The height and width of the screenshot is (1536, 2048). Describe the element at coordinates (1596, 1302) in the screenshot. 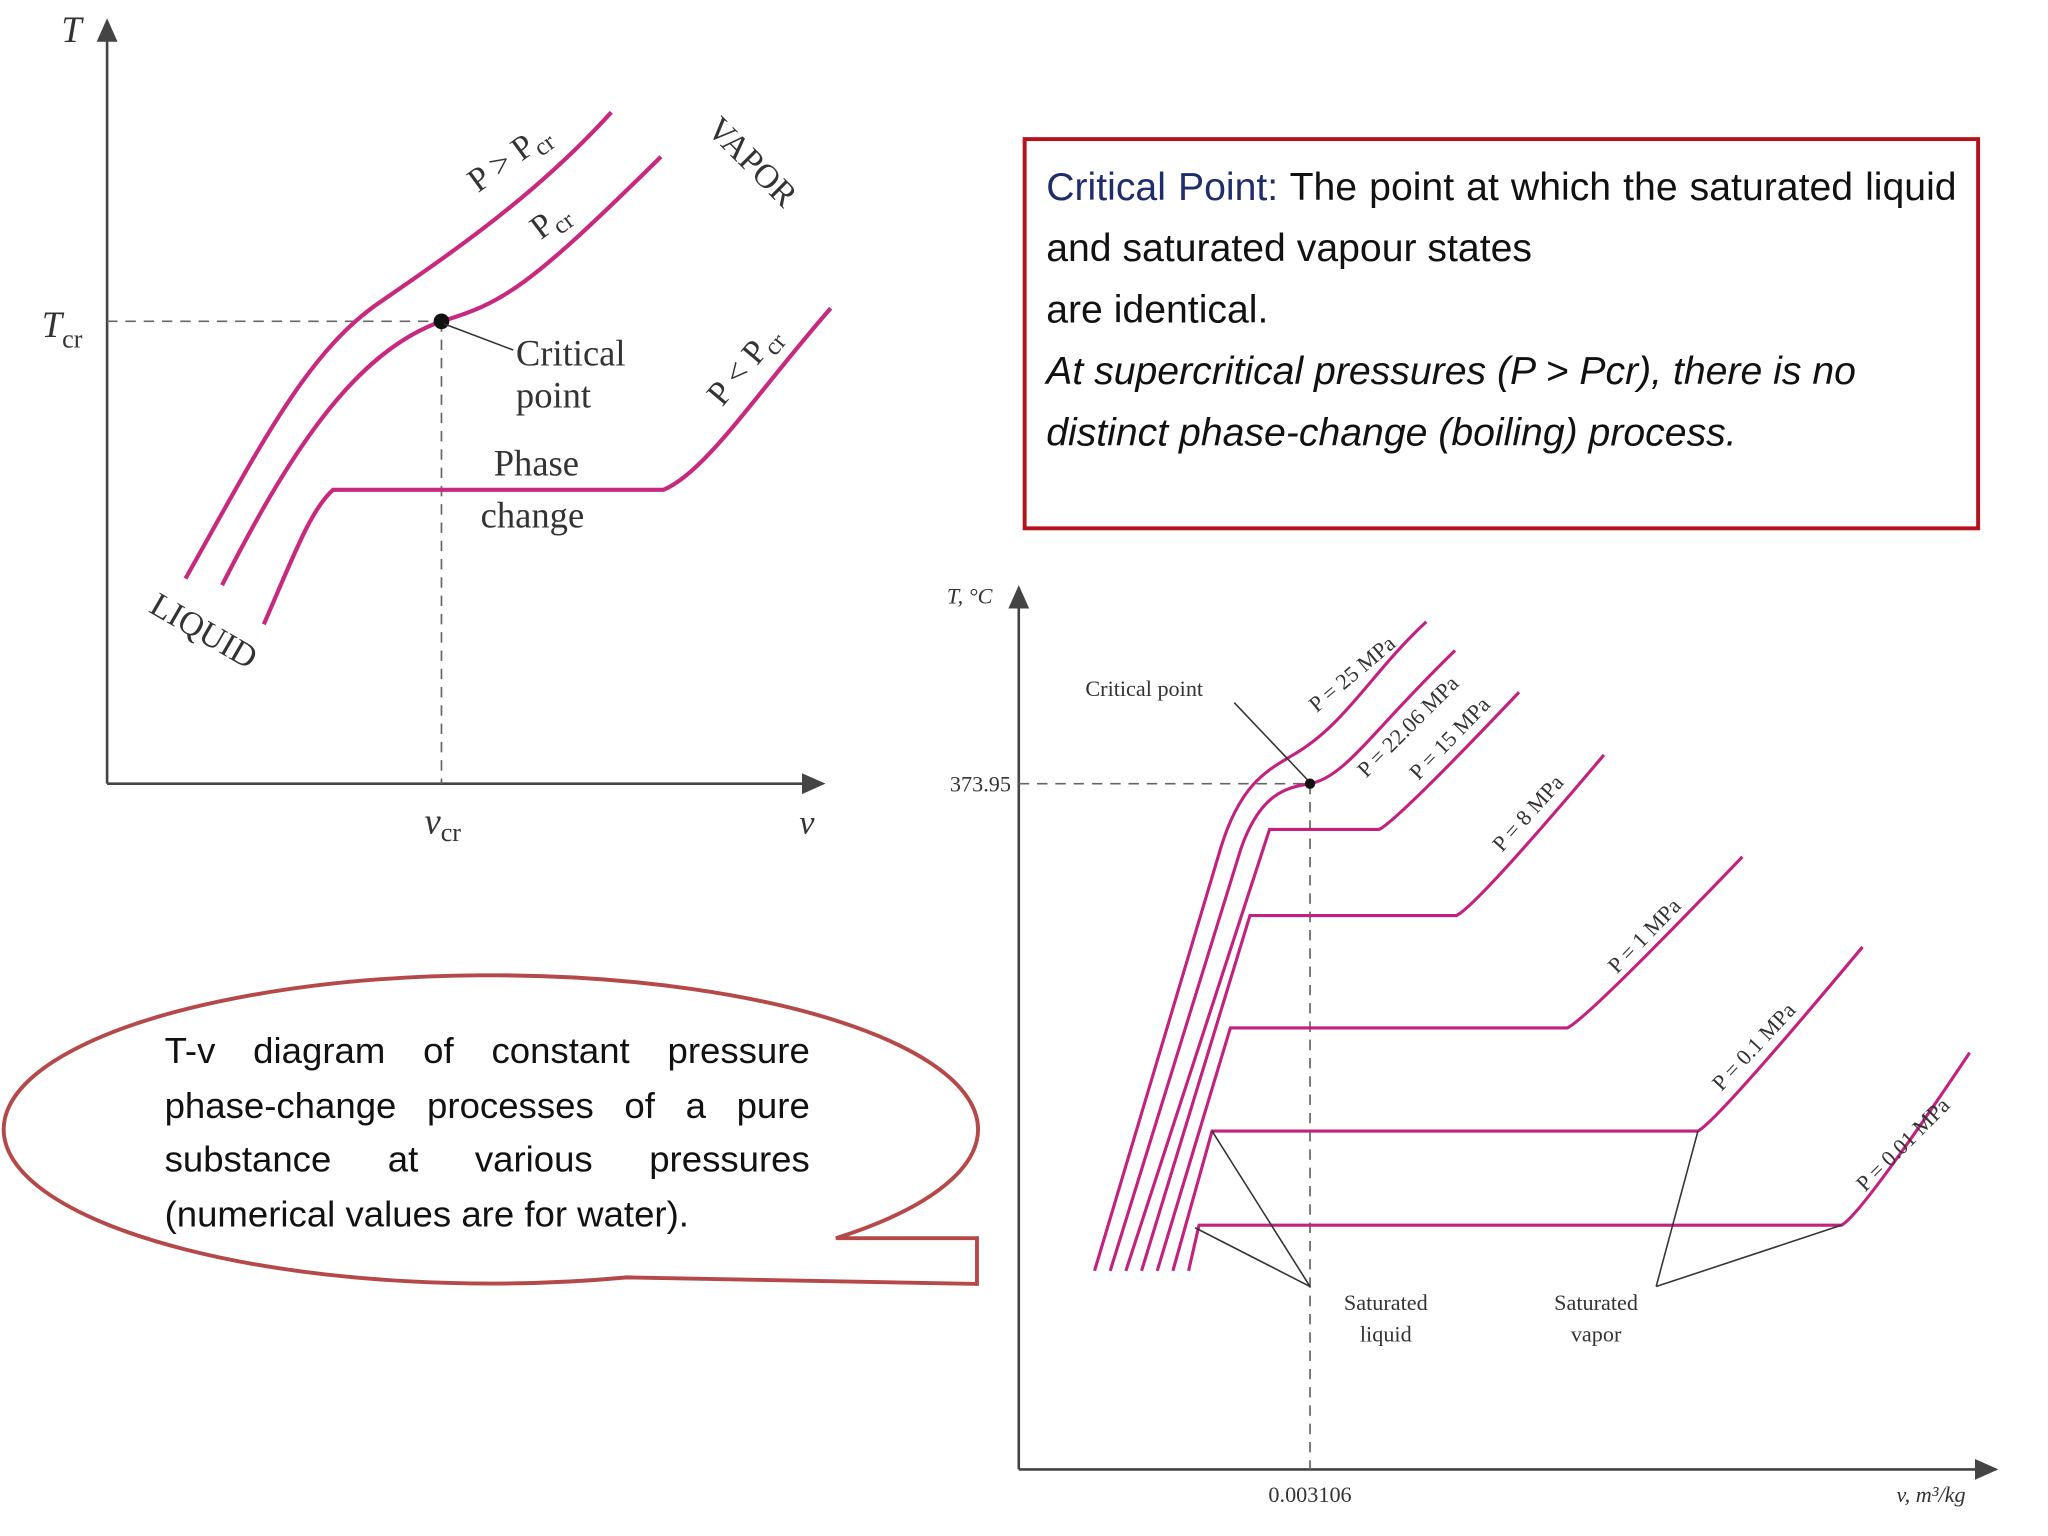

I see `saturated-vapor-label: Saturated` at that location.